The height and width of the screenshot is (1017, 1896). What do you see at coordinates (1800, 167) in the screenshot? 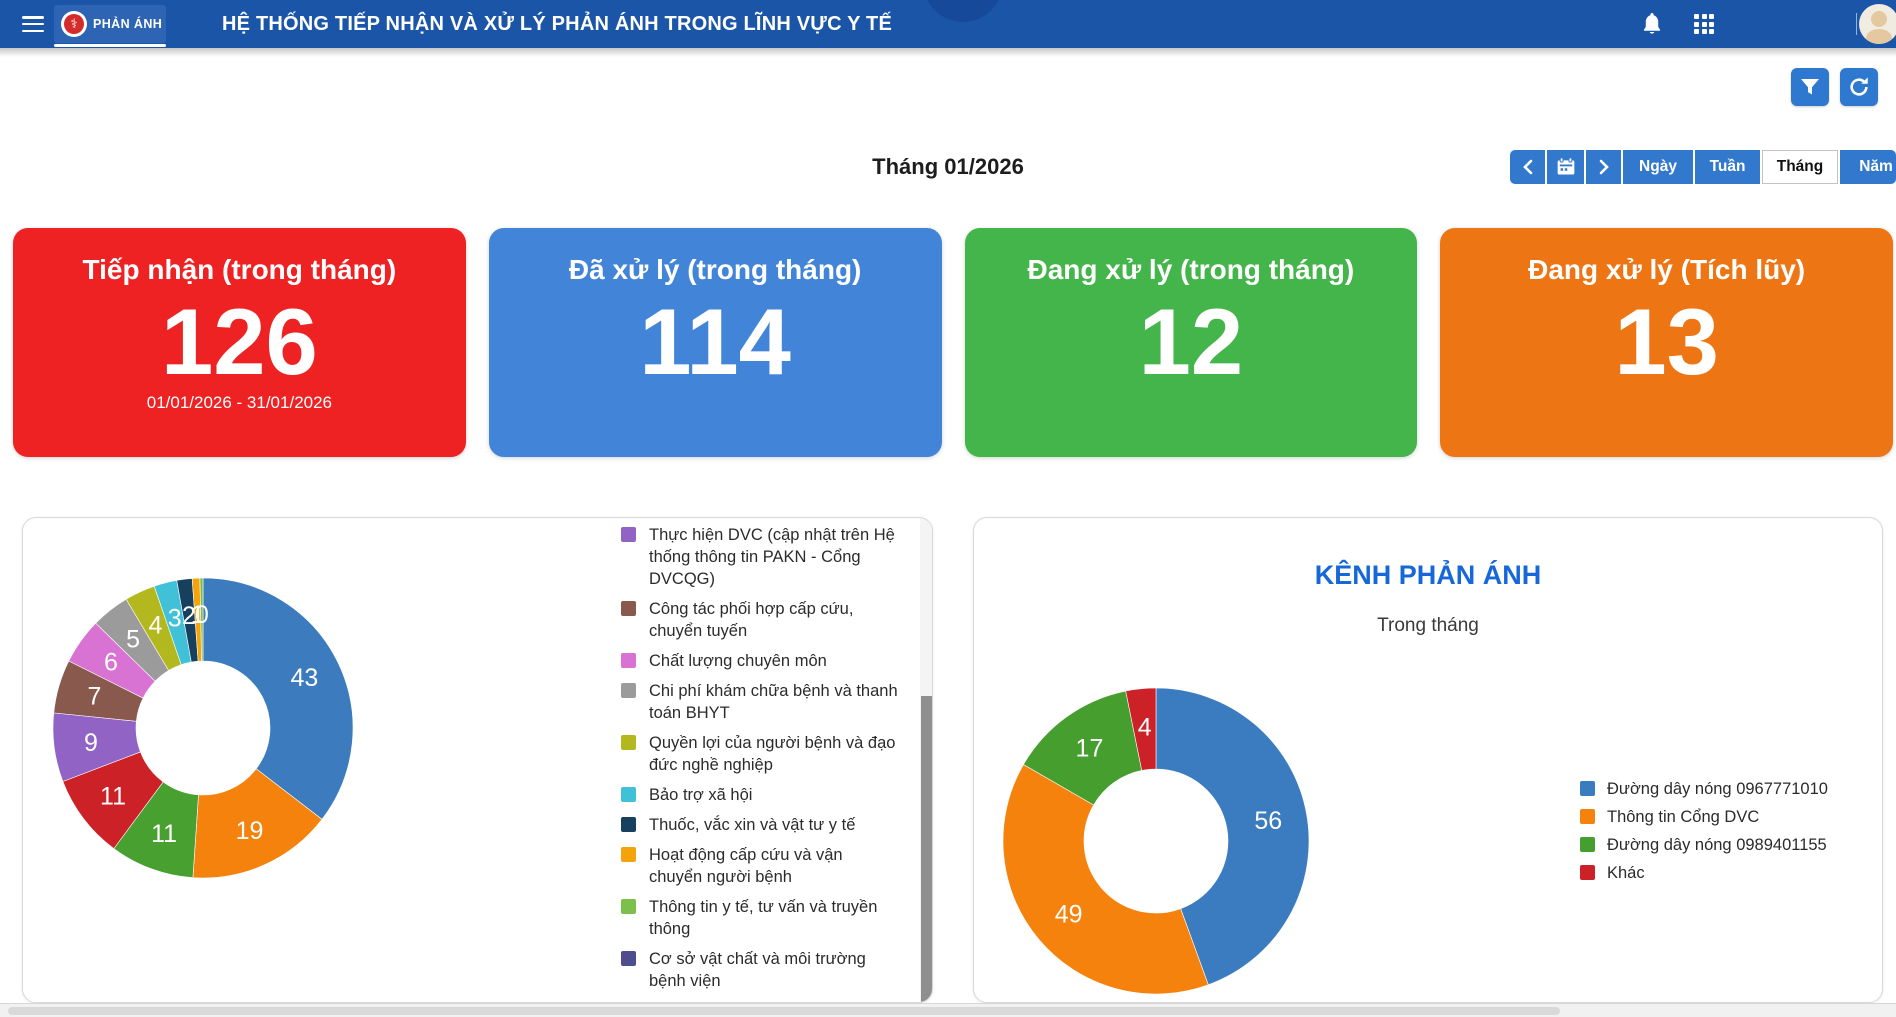
I see `view-month-button: Tháng` at bounding box center [1800, 167].